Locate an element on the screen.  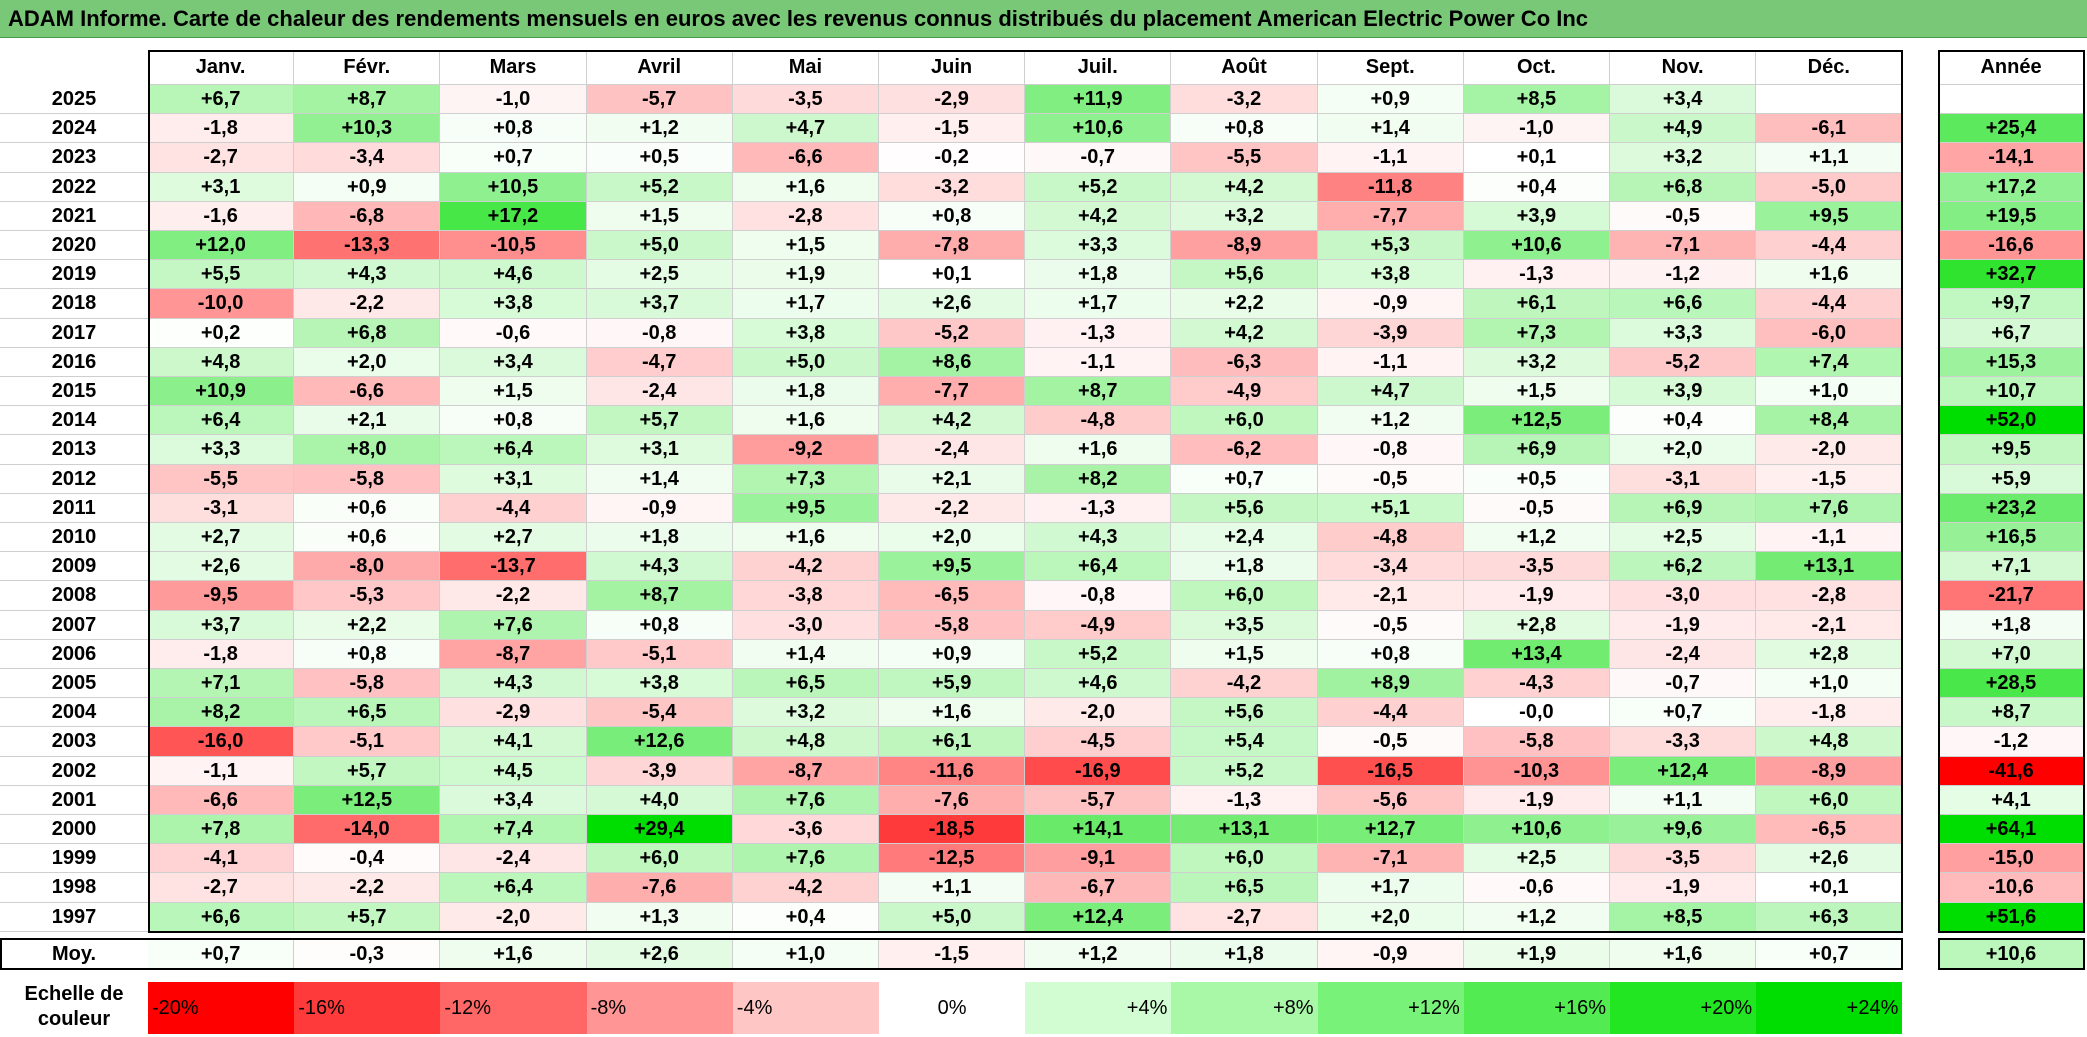
annual-return-cell: +6,7 is located at coordinates (2011, 333).